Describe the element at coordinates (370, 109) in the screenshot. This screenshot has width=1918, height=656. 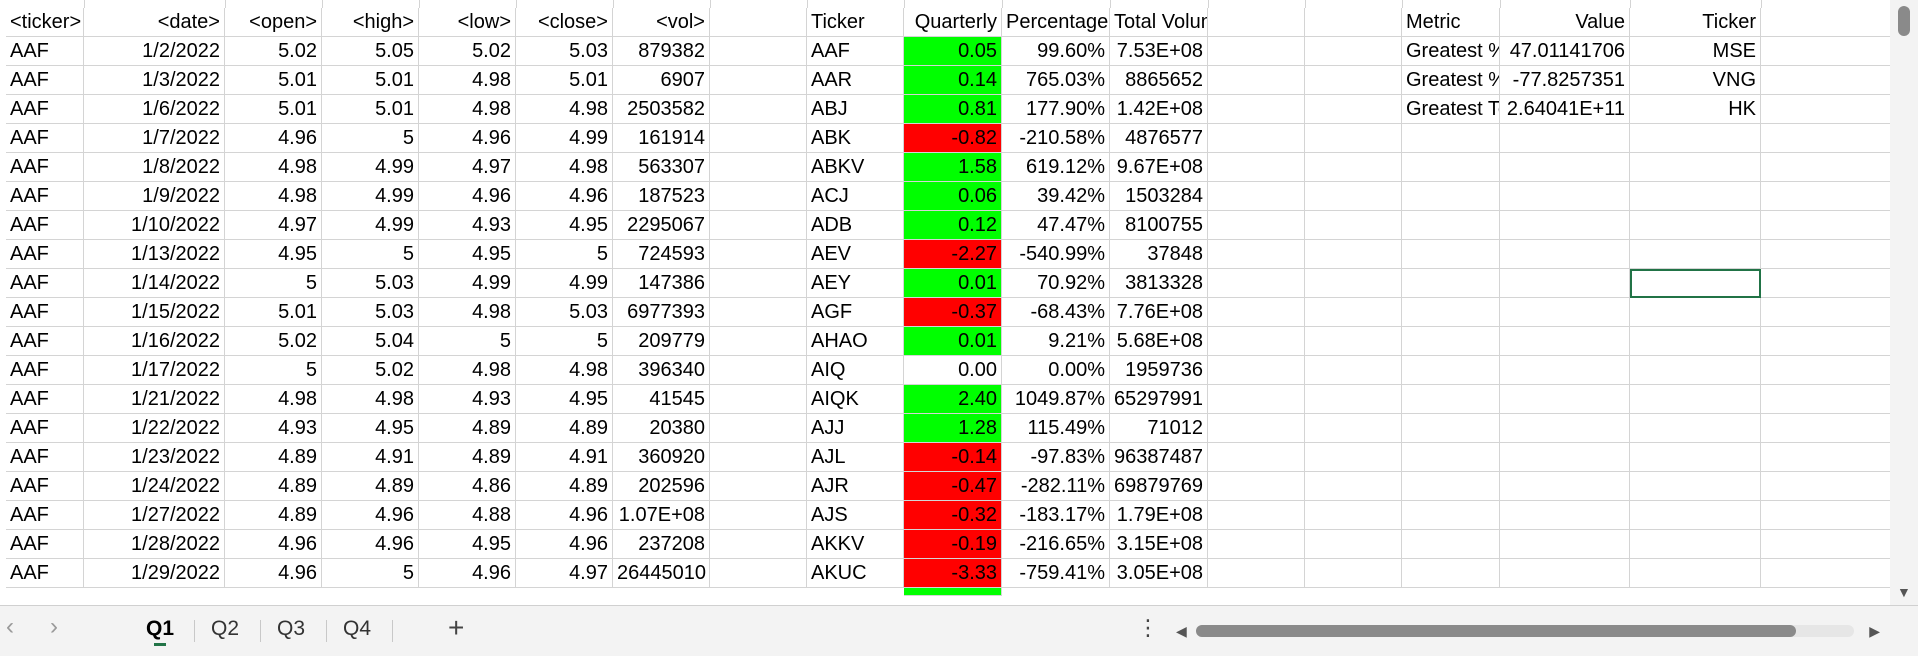
I see `stock-cell: 5.01` at that location.